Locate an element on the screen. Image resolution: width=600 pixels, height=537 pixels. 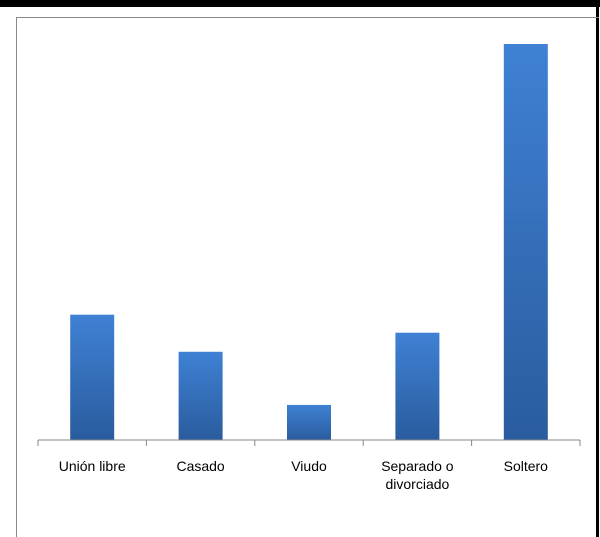
x-tick-label: Viudo is located at coordinates (309, 466).